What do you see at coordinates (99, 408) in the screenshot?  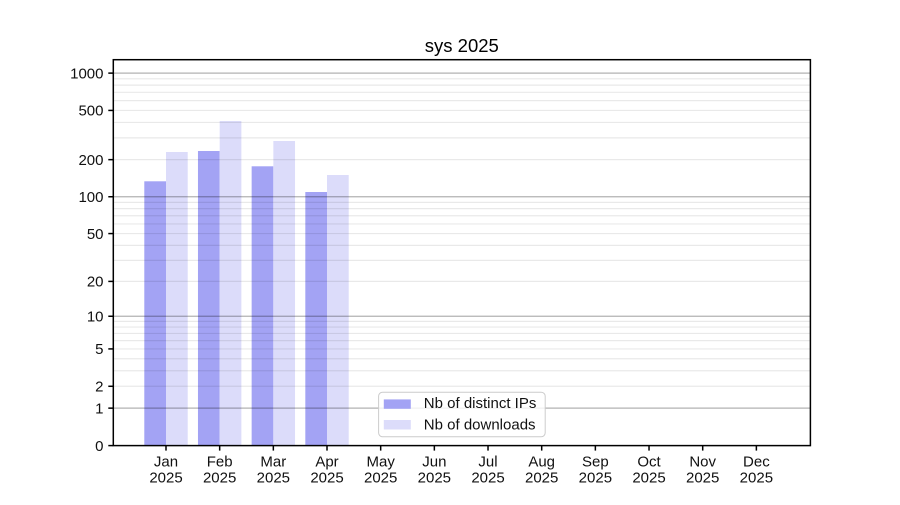 I see `svg-text: 1` at bounding box center [99, 408].